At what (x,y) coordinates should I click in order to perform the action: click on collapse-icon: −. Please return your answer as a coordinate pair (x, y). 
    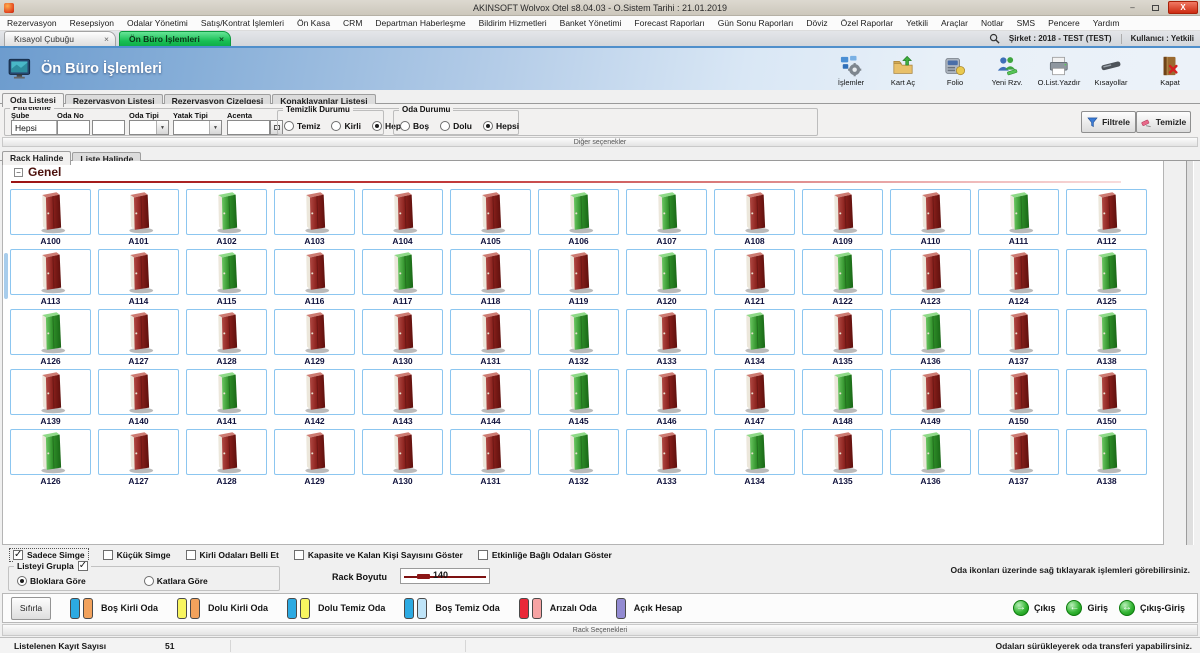
    Looking at the image, I should click on (18, 172).